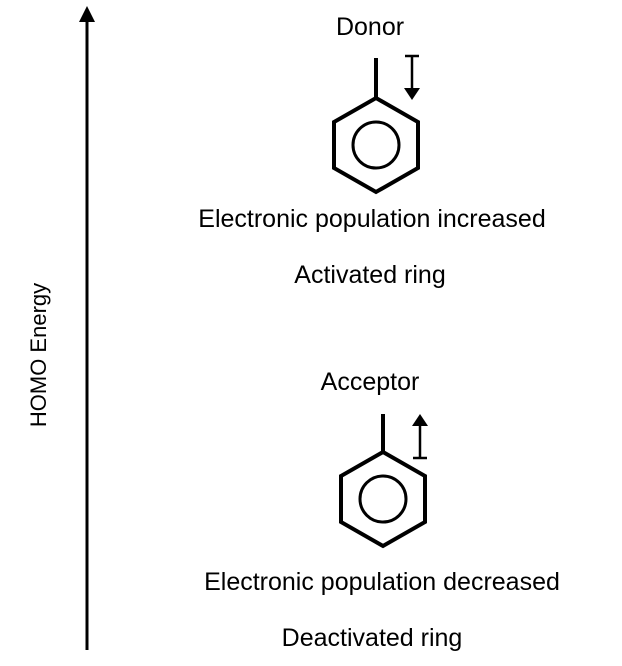 This screenshot has height=666, width=622. I want to click on donor-arrow, so click(412, 77).